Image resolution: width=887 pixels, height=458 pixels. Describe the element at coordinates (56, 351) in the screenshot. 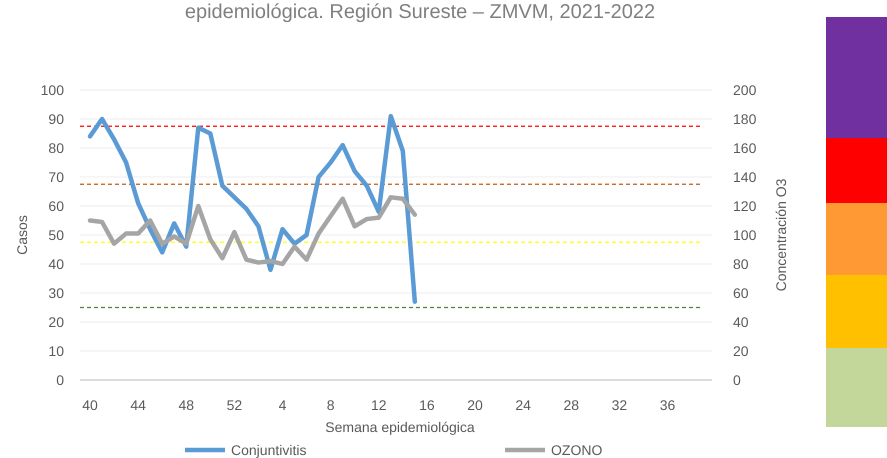

I see `y-tick-label: 10` at that location.